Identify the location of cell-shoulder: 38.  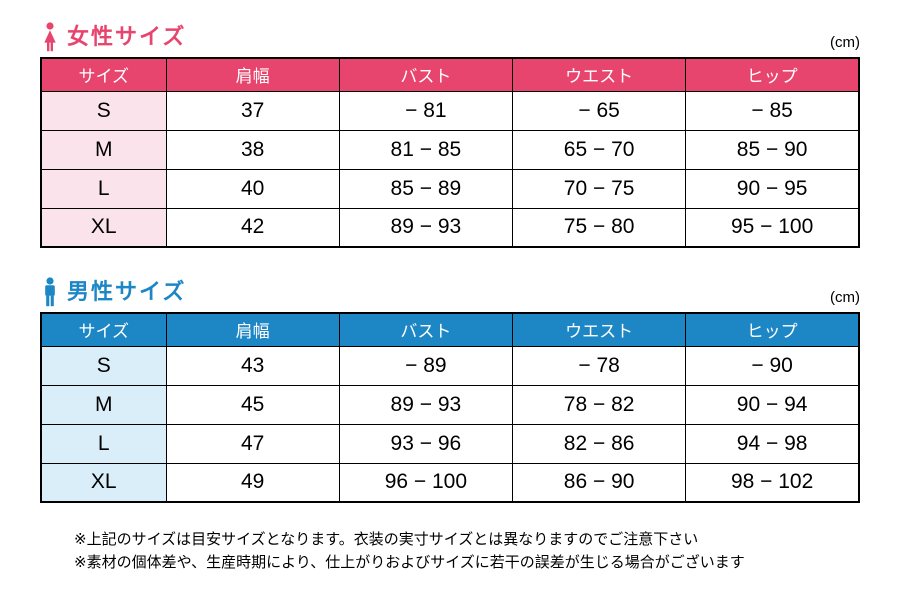
(252, 149).